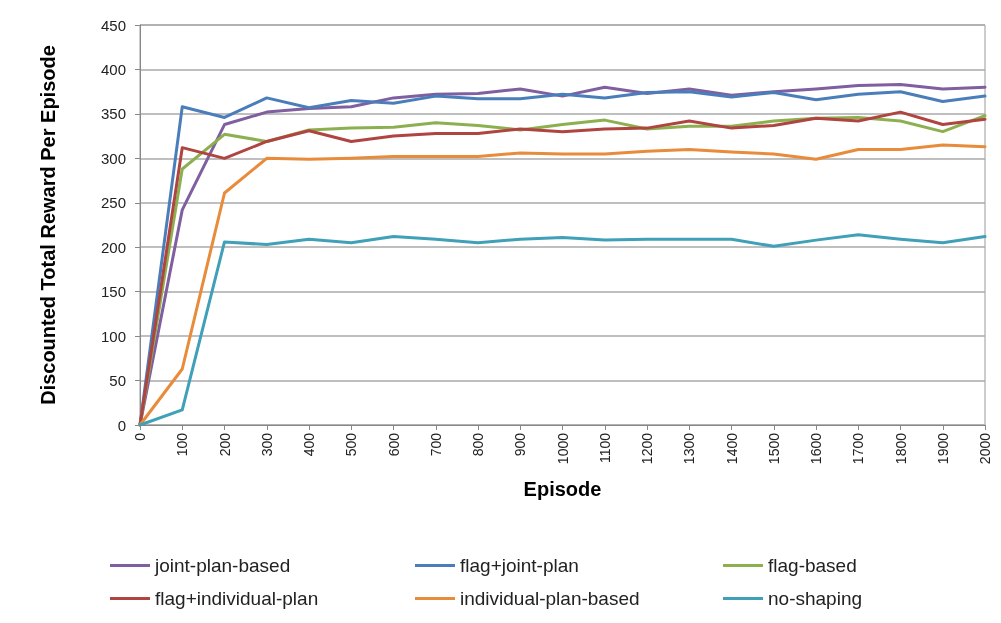 This screenshot has width=1001, height=623. Describe the element at coordinates (815, 598) in the screenshot. I see `legend-label: no-shaping` at that location.